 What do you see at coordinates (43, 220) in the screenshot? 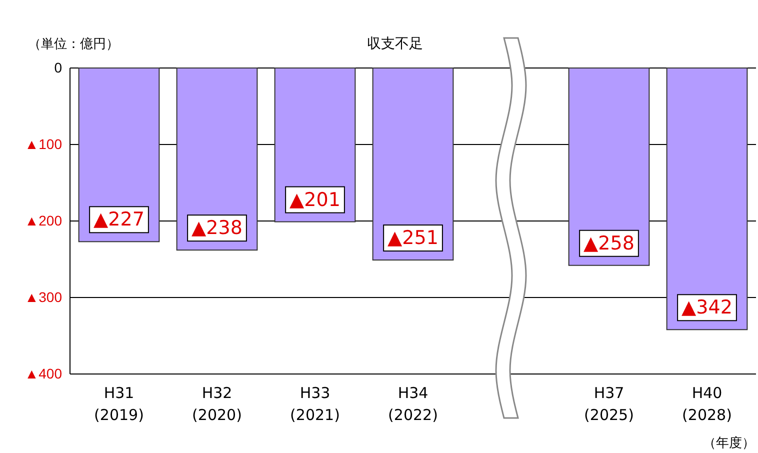
I see `y-tick-label: ▲200` at bounding box center [43, 220].